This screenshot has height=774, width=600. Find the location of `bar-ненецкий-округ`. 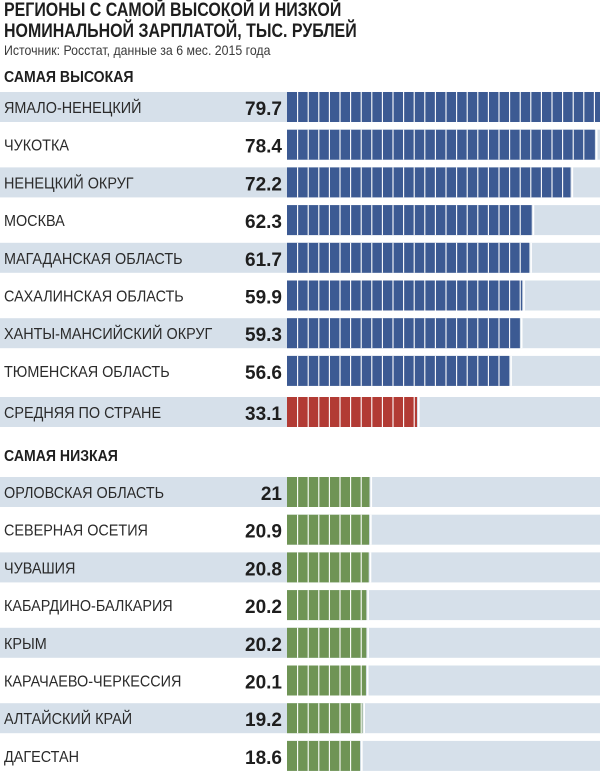

bar-ненецкий-округ is located at coordinates (429, 182).